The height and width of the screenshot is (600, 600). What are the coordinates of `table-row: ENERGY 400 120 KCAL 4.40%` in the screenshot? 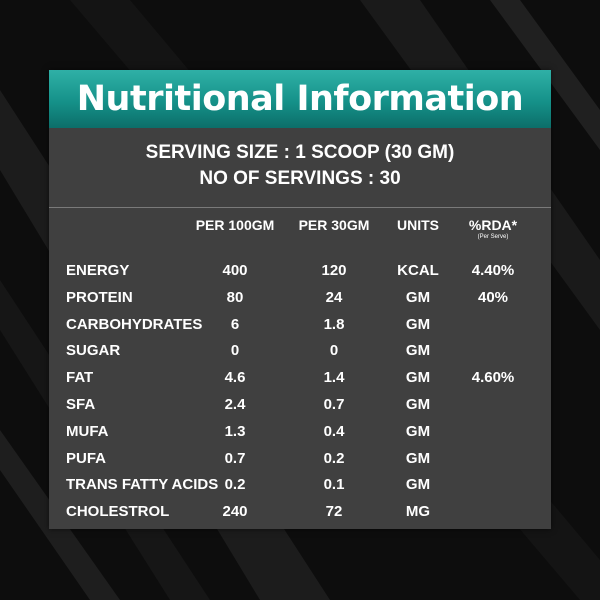 It's located at (300, 271).